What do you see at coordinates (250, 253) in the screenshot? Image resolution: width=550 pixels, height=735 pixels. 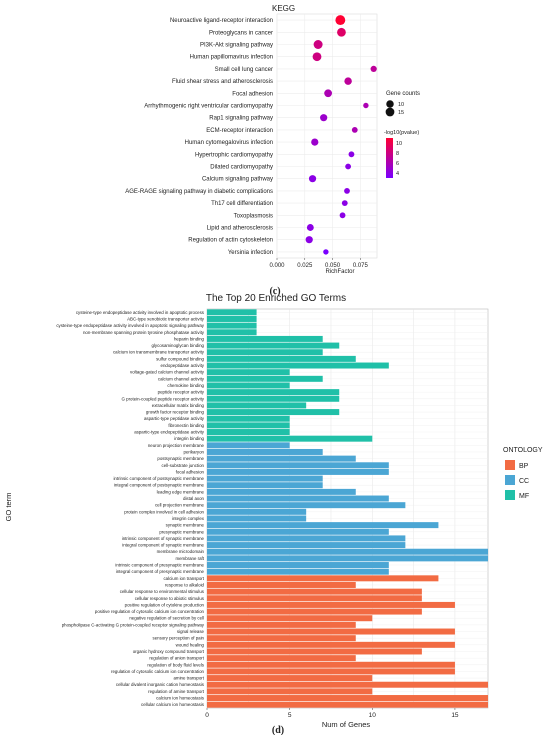 I see `kegg-pathway-label: Yersinia infection` at bounding box center [250, 253].